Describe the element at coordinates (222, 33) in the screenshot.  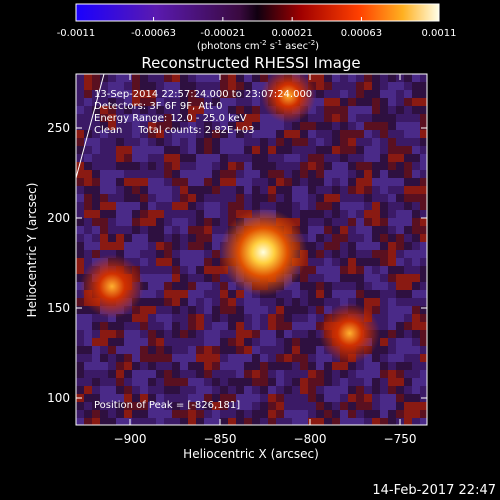
I see `colorbar-tick-label: -0.00021` at that location.